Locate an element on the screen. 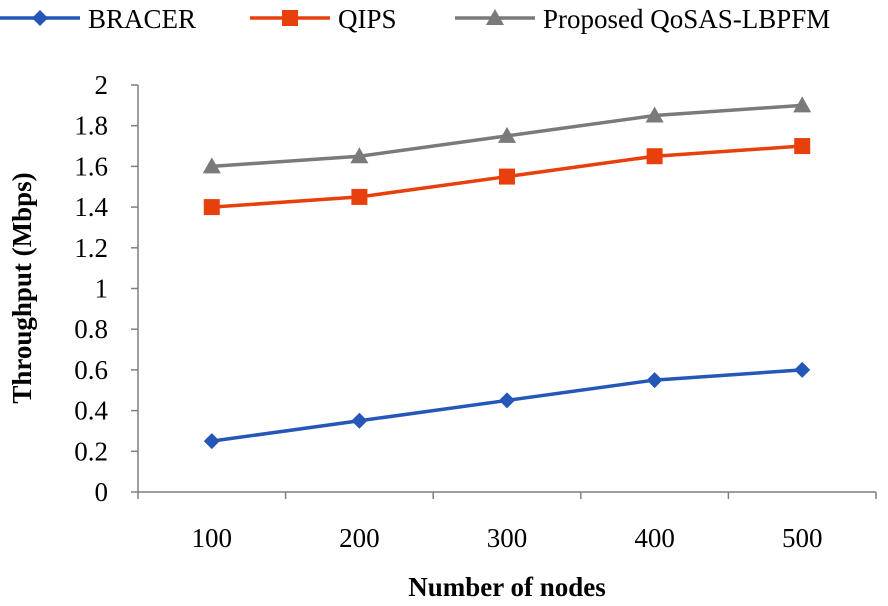 The height and width of the screenshot is (606, 888). x-axis-title: Number of nodes is located at coordinates (507, 587).